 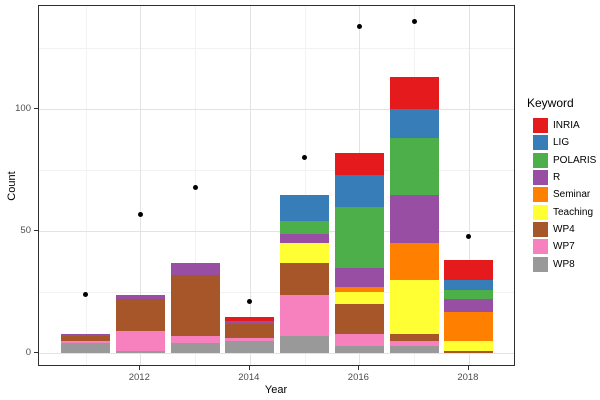 I want to click on x-tick-label: 2018, so click(x=468, y=377).